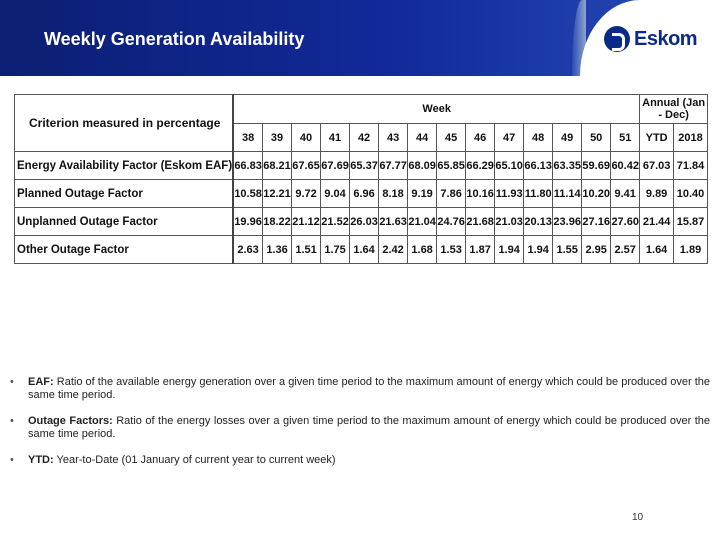 This screenshot has width=720, height=540. I want to click on note-term: Outage Factors:, so click(70, 421).